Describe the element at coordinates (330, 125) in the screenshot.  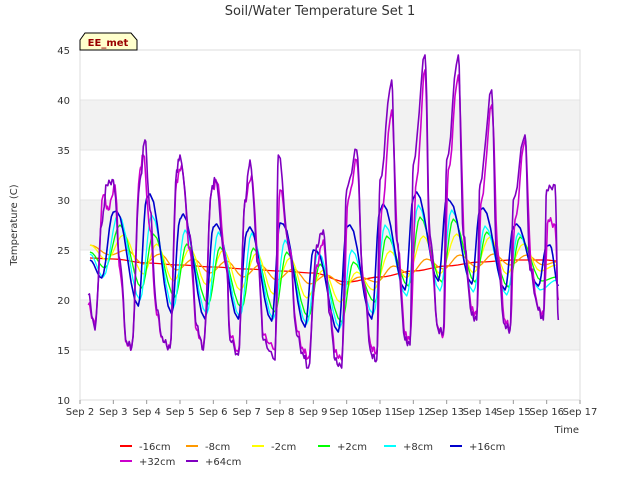
I see `grid-band` at that location.